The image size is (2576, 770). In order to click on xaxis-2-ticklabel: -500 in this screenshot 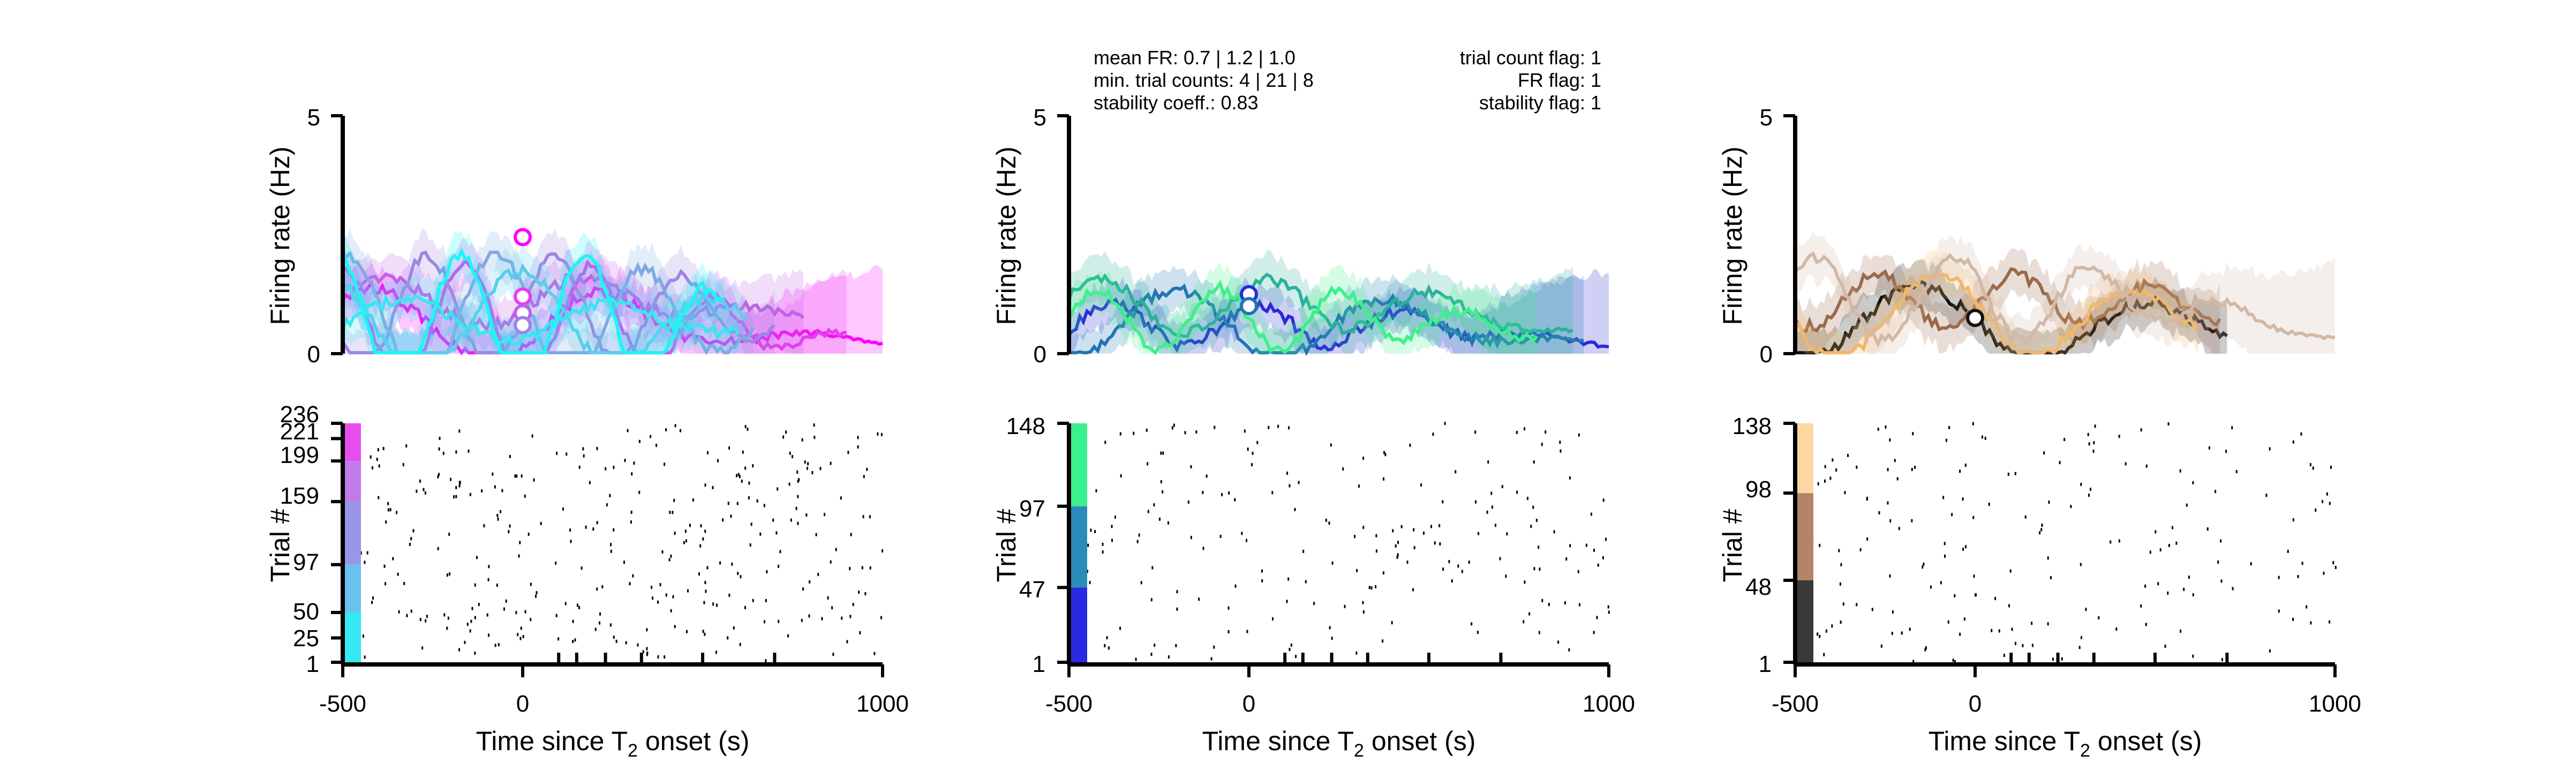, I will do `click(1069, 704)`.